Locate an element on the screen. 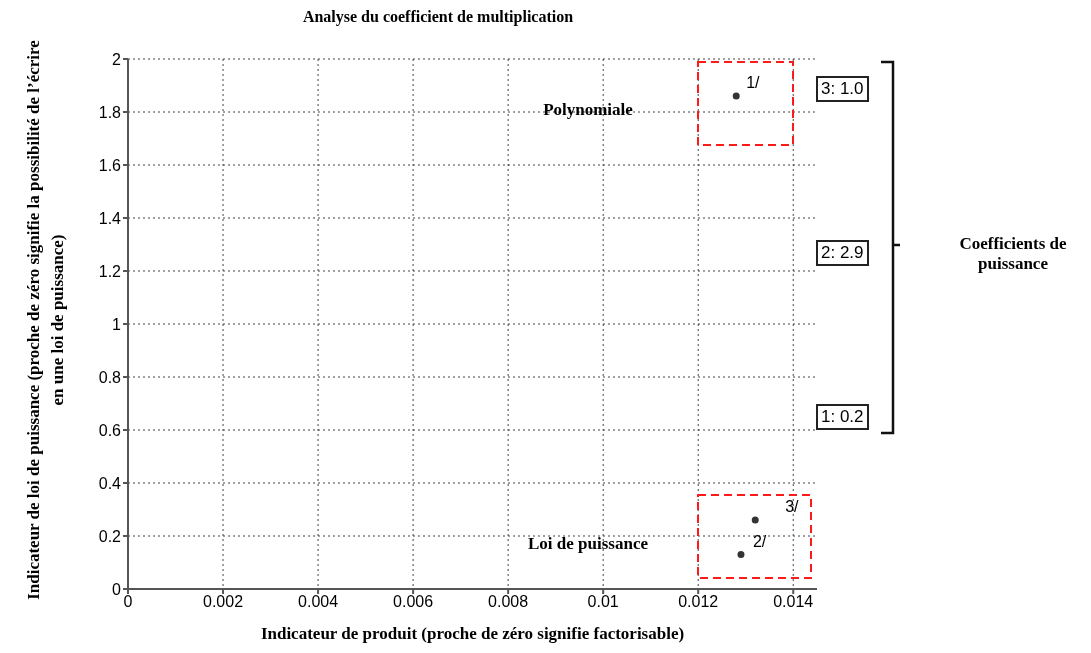  y-tick-label: 1.2 is located at coordinates (110, 271).